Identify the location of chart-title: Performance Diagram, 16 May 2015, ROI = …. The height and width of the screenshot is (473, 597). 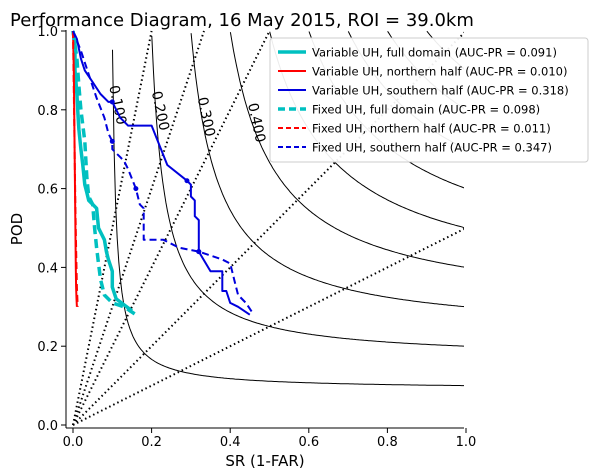
(242, 20).